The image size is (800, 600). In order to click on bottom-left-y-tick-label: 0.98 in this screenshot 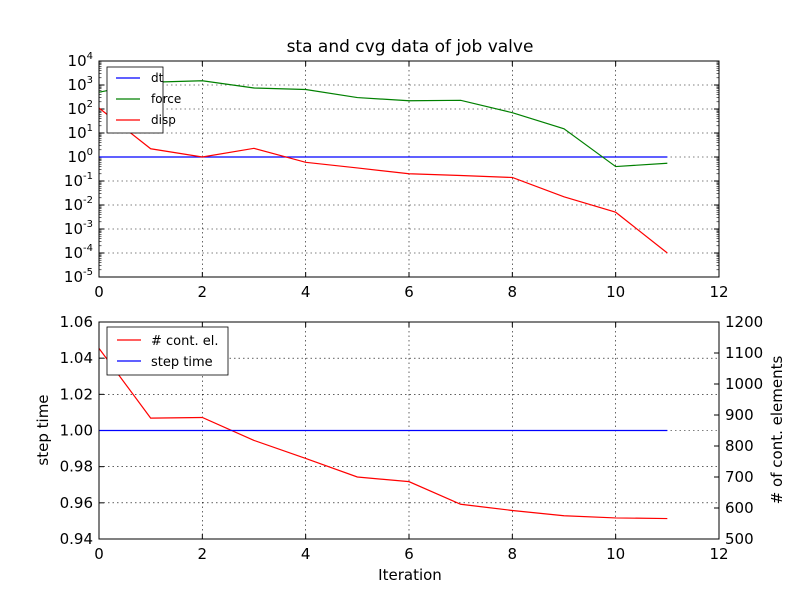, I will do `click(76, 467)`.